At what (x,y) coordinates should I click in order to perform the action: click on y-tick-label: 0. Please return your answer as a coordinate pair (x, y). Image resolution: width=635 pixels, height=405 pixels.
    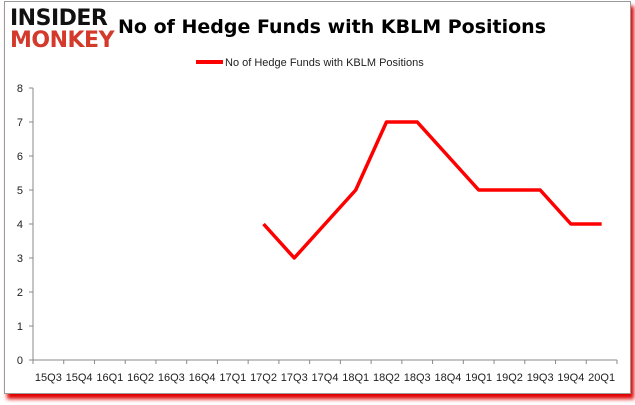
    Looking at the image, I should click on (20, 361).